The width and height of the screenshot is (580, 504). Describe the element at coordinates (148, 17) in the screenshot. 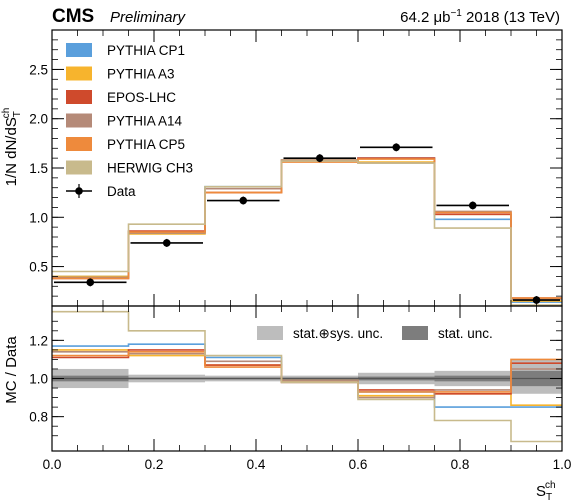

I see `preliminary-label: Preliminary` at that location.